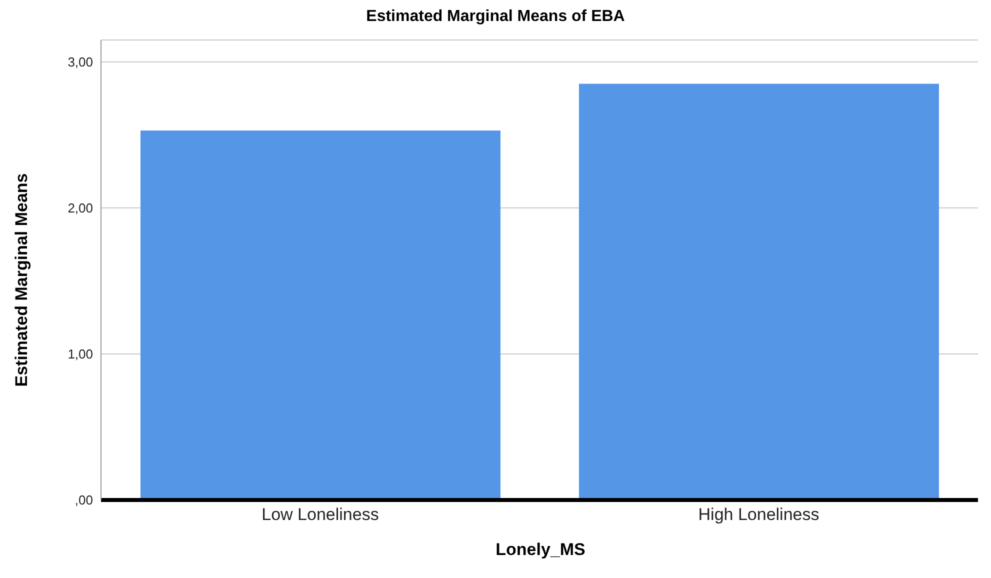 Image resolution: width=991 pixels, height=578 pixels. What do you see at coordinates (83, 500) in the screenshot?
I see `y-tick-label: ,00` at bounding box center [83, 500].